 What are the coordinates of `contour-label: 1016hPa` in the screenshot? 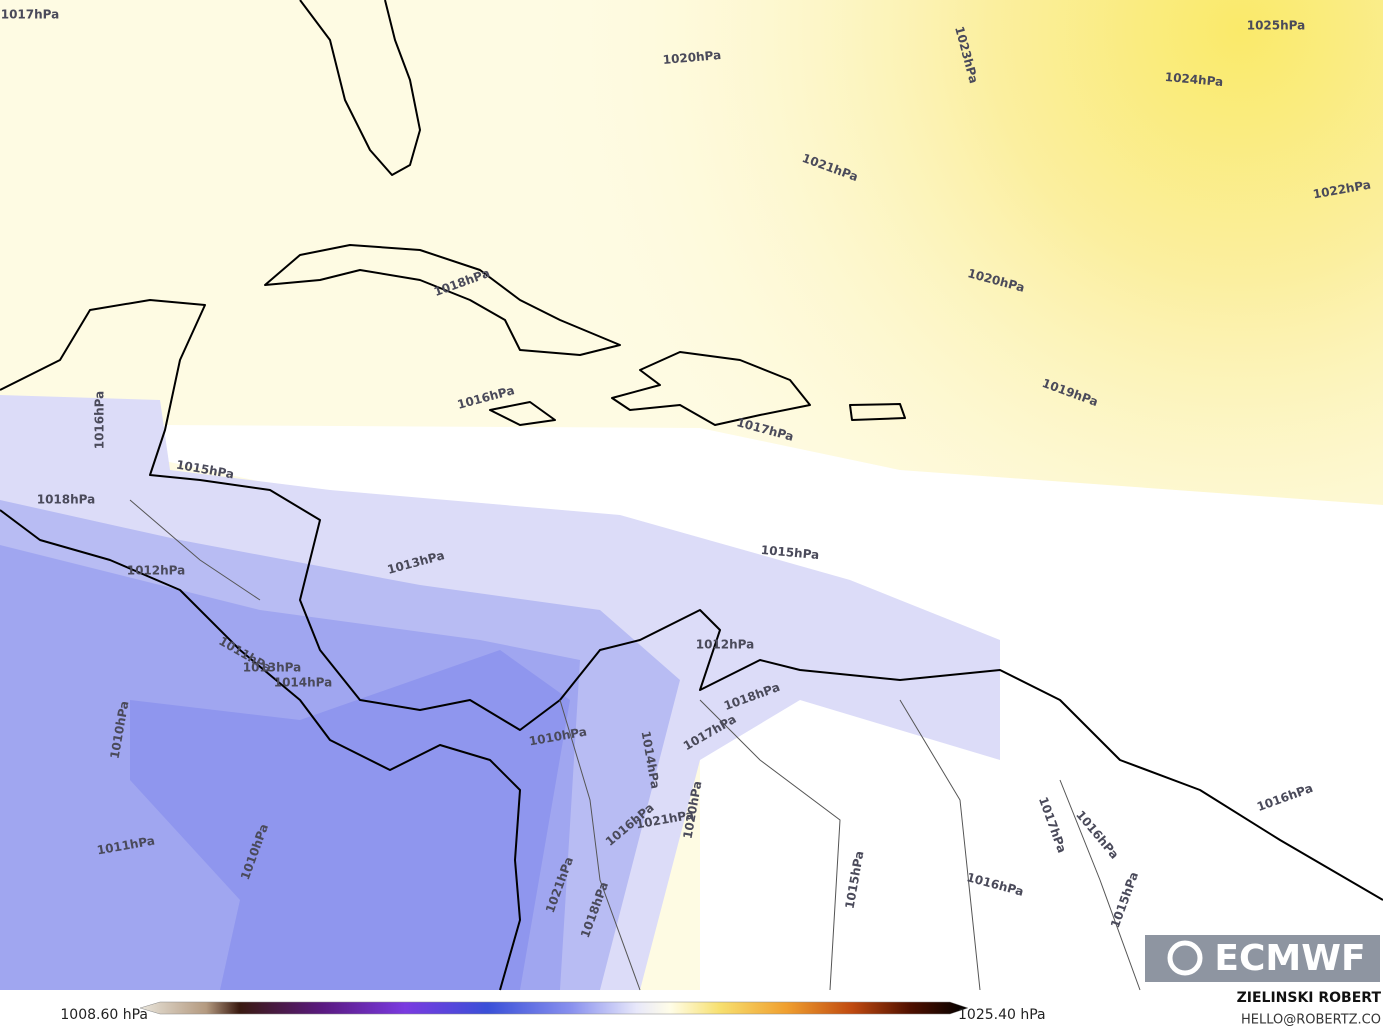 It's located at (100, 420).